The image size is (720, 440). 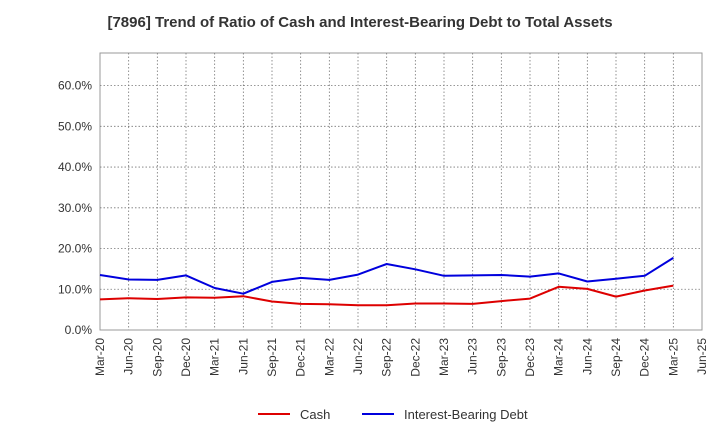 What do you see at coordinates (75, 167) in the screenshot?
I see `y-tick-label: 40.0%` at bounding box center [75, 167].